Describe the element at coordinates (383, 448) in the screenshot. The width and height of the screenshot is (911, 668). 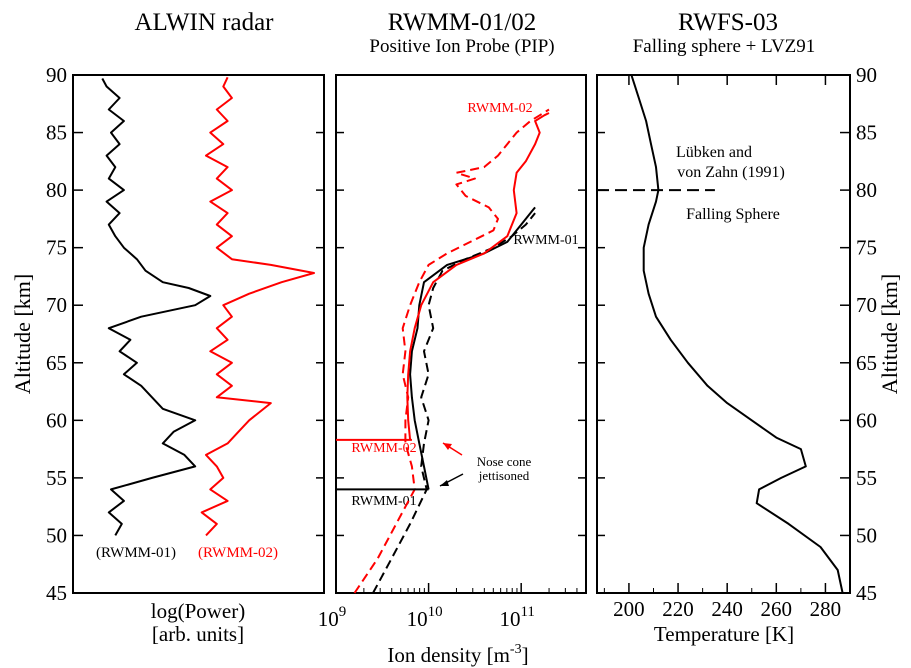
I see `label-rwmm02-left: RWMM-02` at that location.